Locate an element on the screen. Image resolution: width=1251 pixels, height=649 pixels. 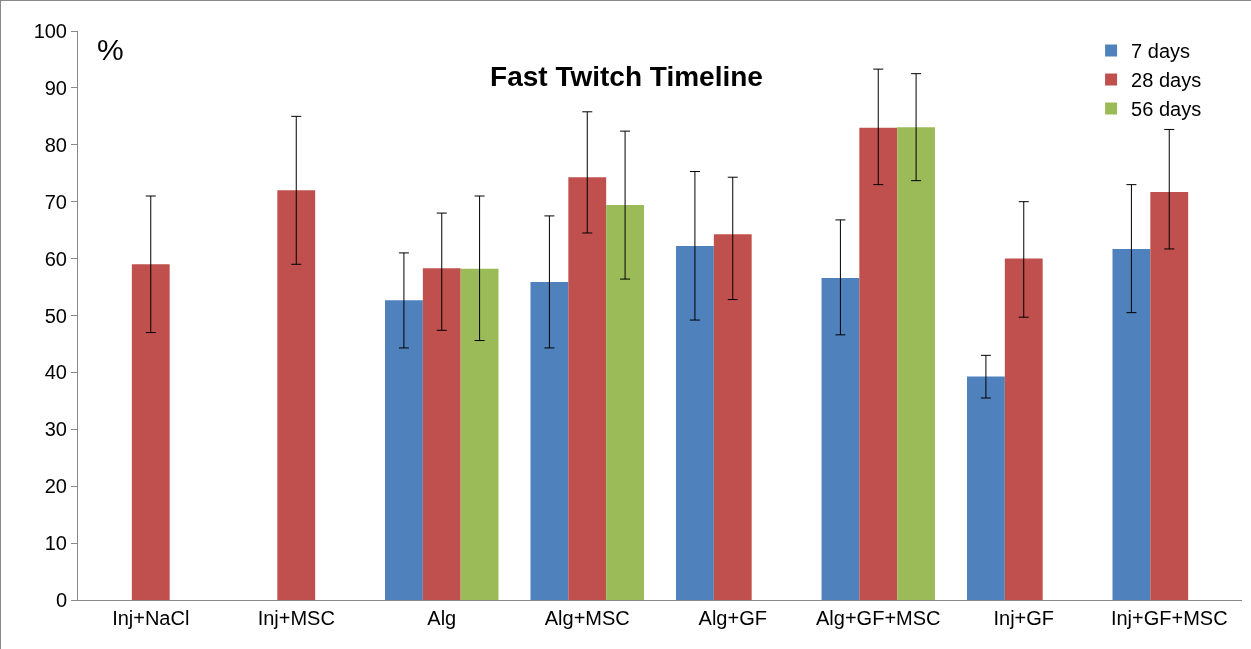
y-tick-label: 0 is located at coordinates (61, 600).